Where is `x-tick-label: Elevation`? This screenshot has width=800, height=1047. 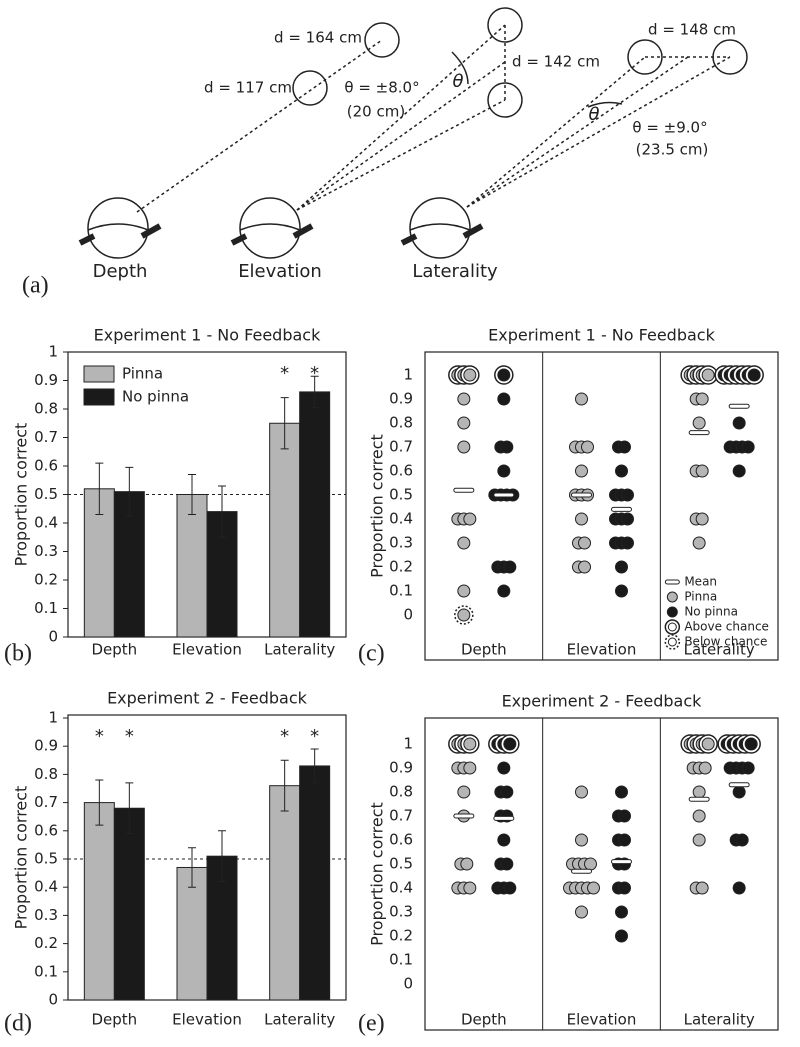
x-tick-label: Elevation is located at coordinates (207, 650).